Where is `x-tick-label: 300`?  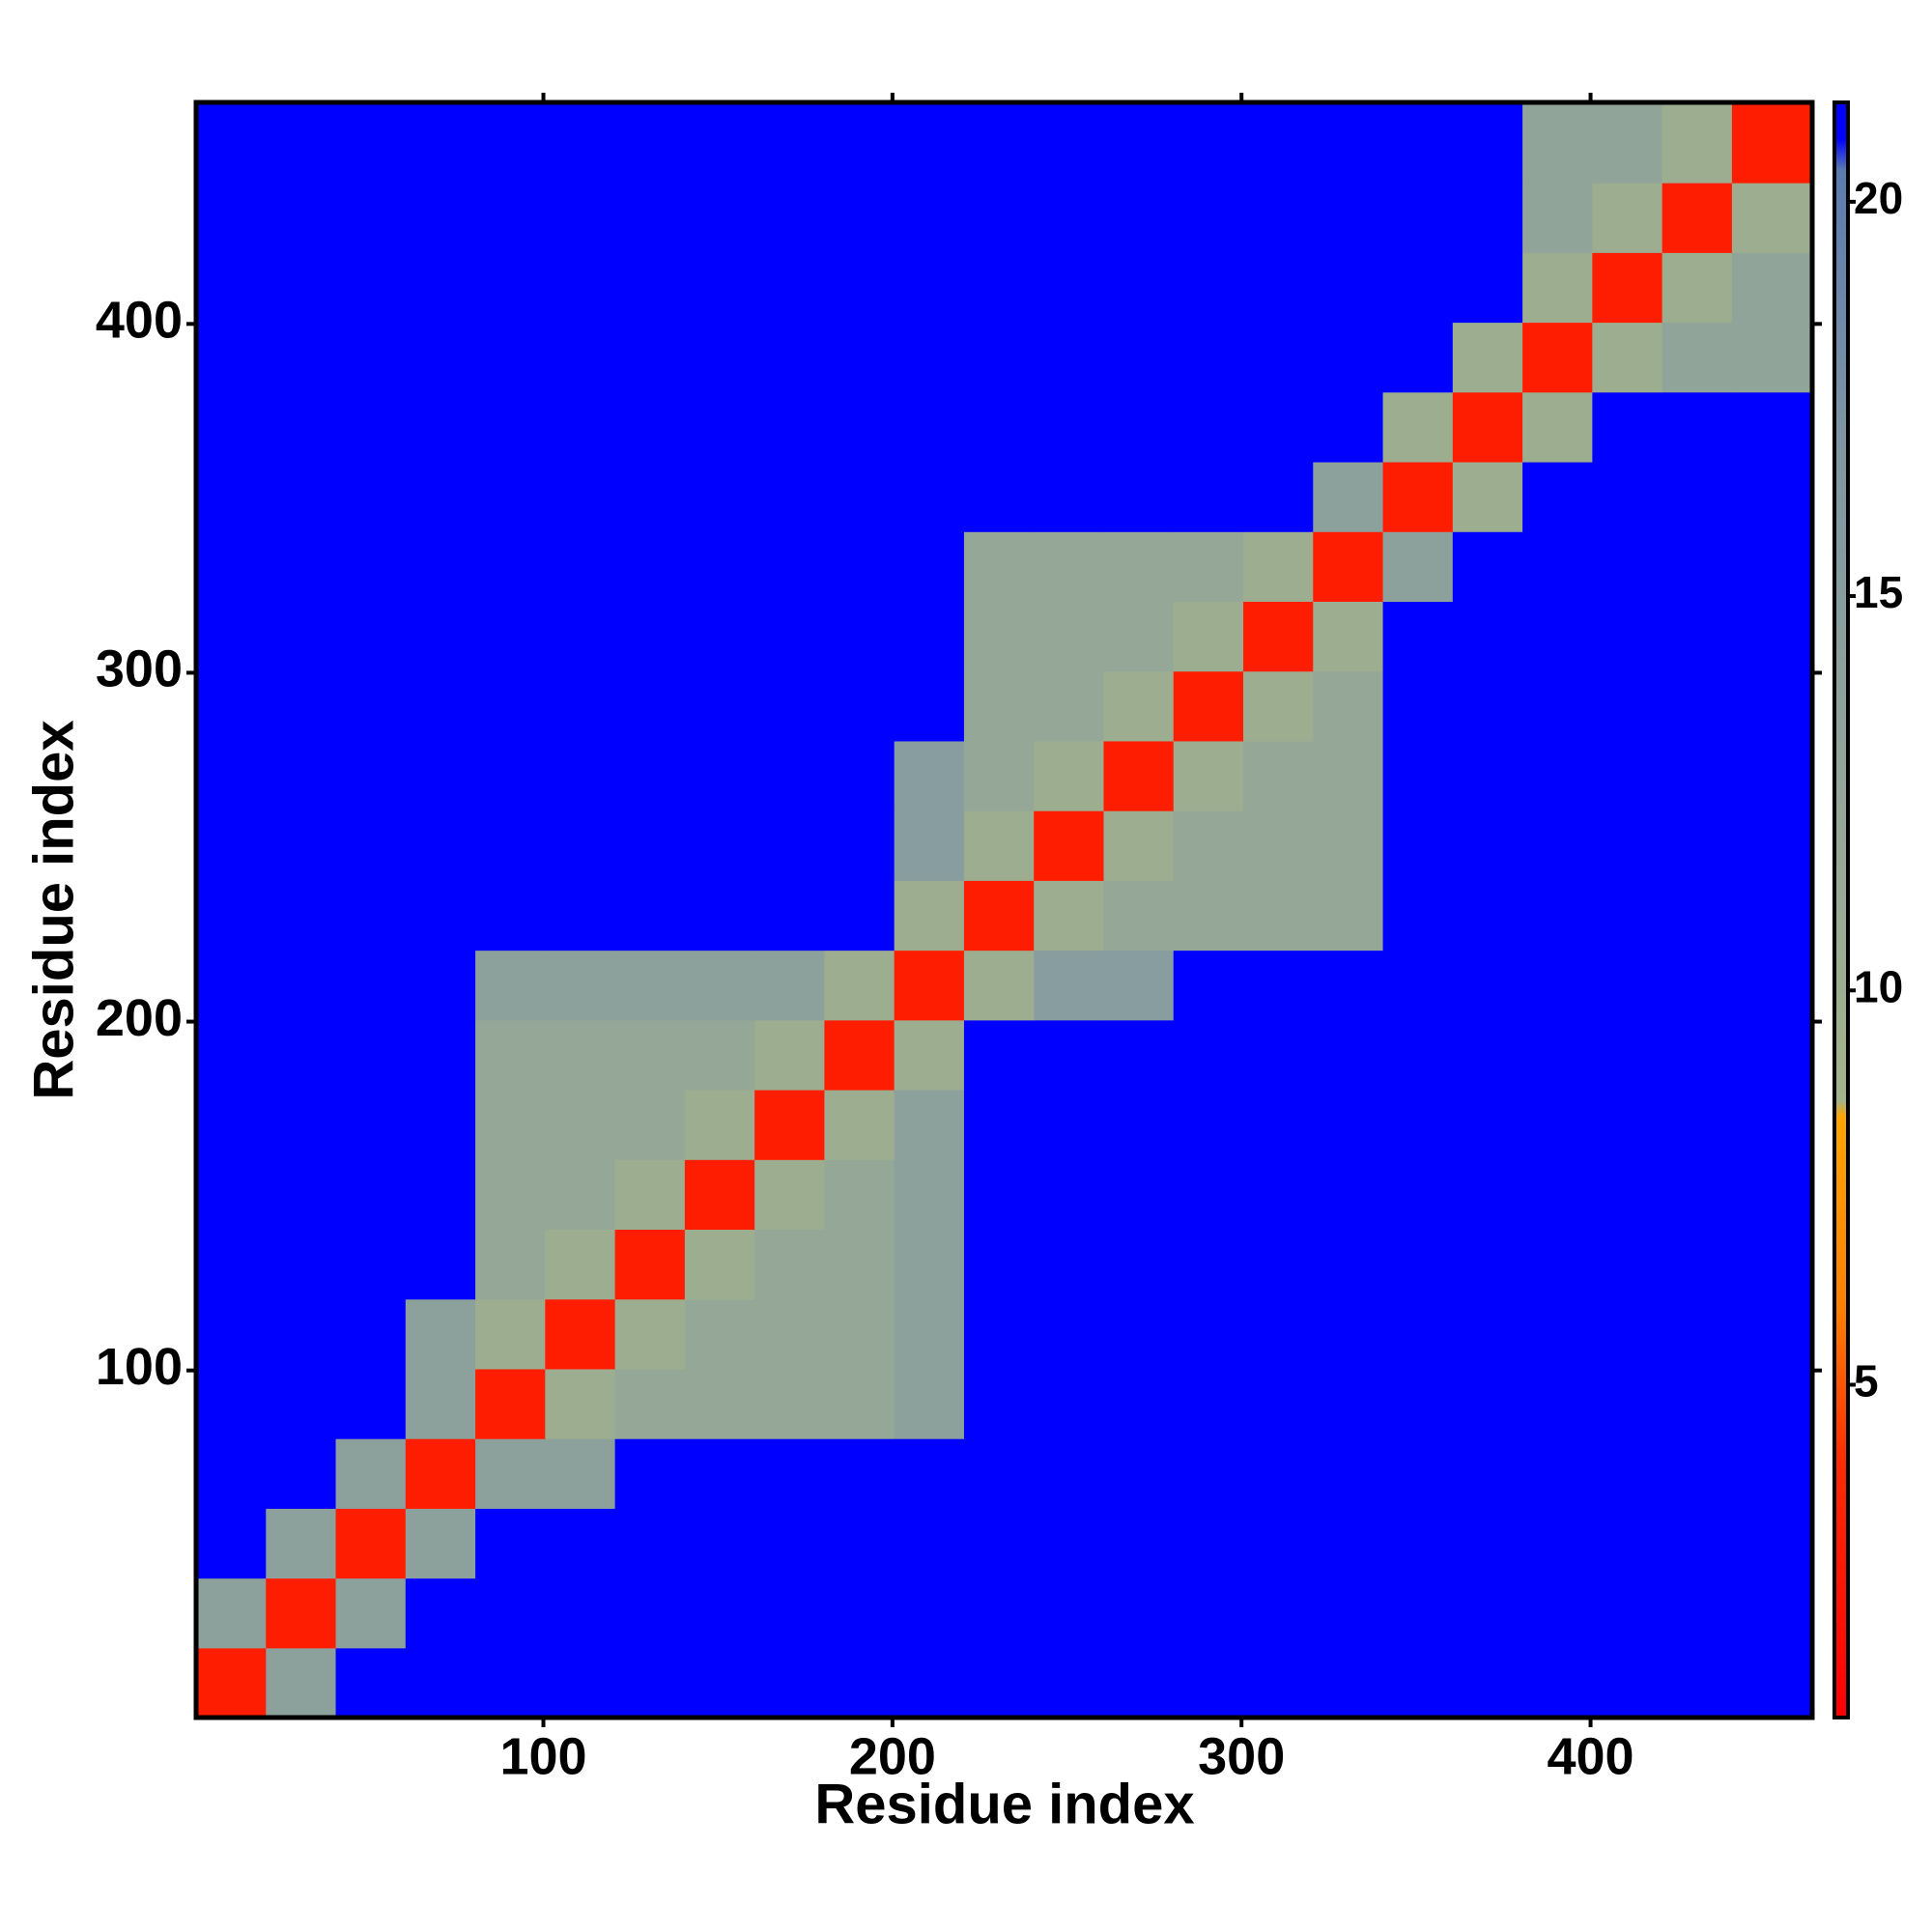 x-tick-label: 300 is located at coordinates (1241, 1756).